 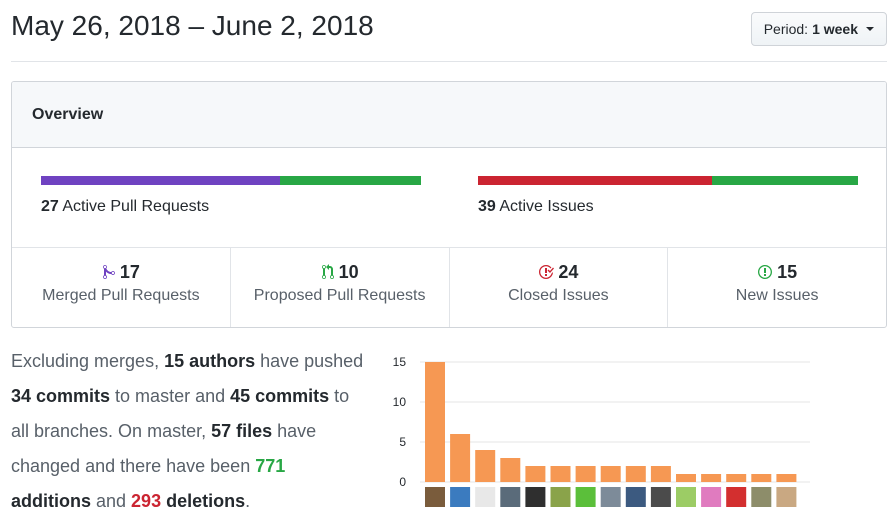 I want to click on active-pull-requests: 27 Active Pull Requests, so click(x=231, y=196).